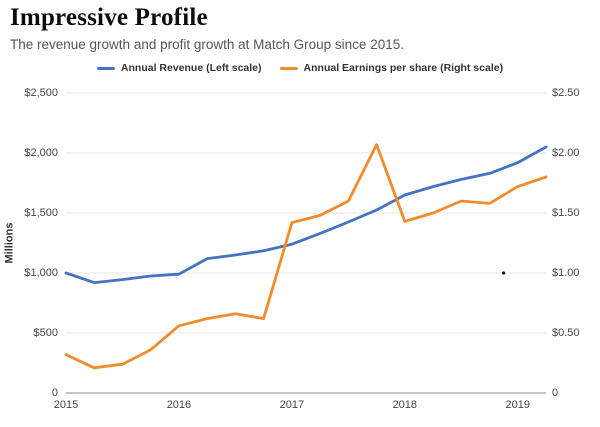 This screenshot has width=600, height=427. I want to click on y-axis-right-tick: $1.00, so click(566, 273).